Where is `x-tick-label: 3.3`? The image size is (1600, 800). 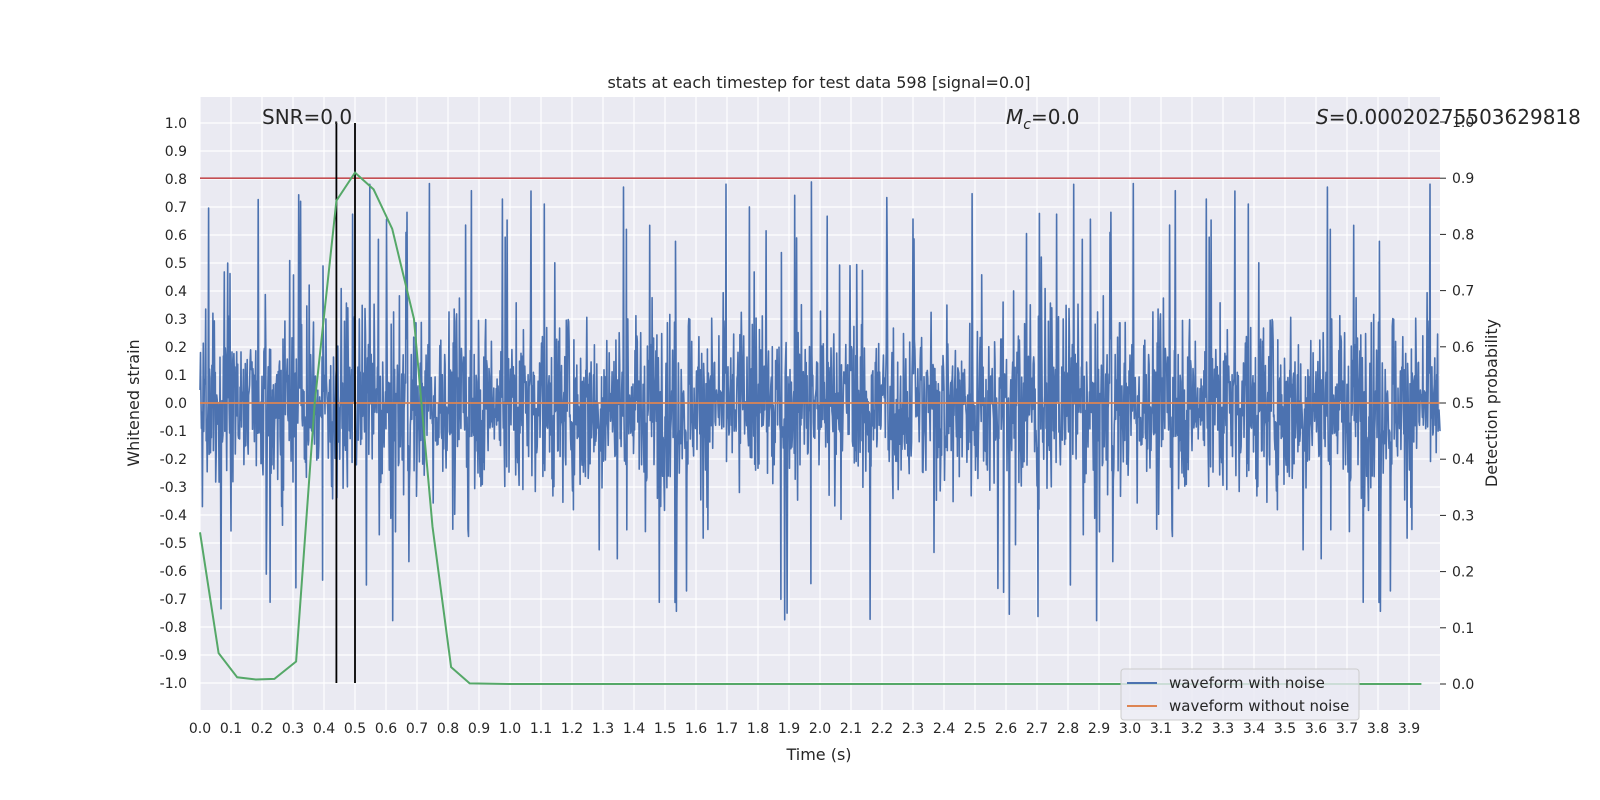
x-tick-label: 3.3 is located at coordinates (1223, 729).